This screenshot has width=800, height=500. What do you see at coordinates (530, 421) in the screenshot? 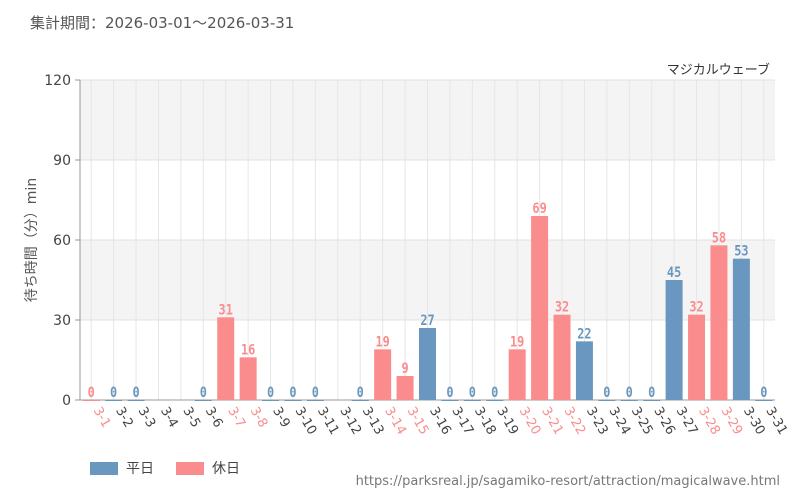
I see `x-tick-label: 3-20` at bounding box center [530, 421].